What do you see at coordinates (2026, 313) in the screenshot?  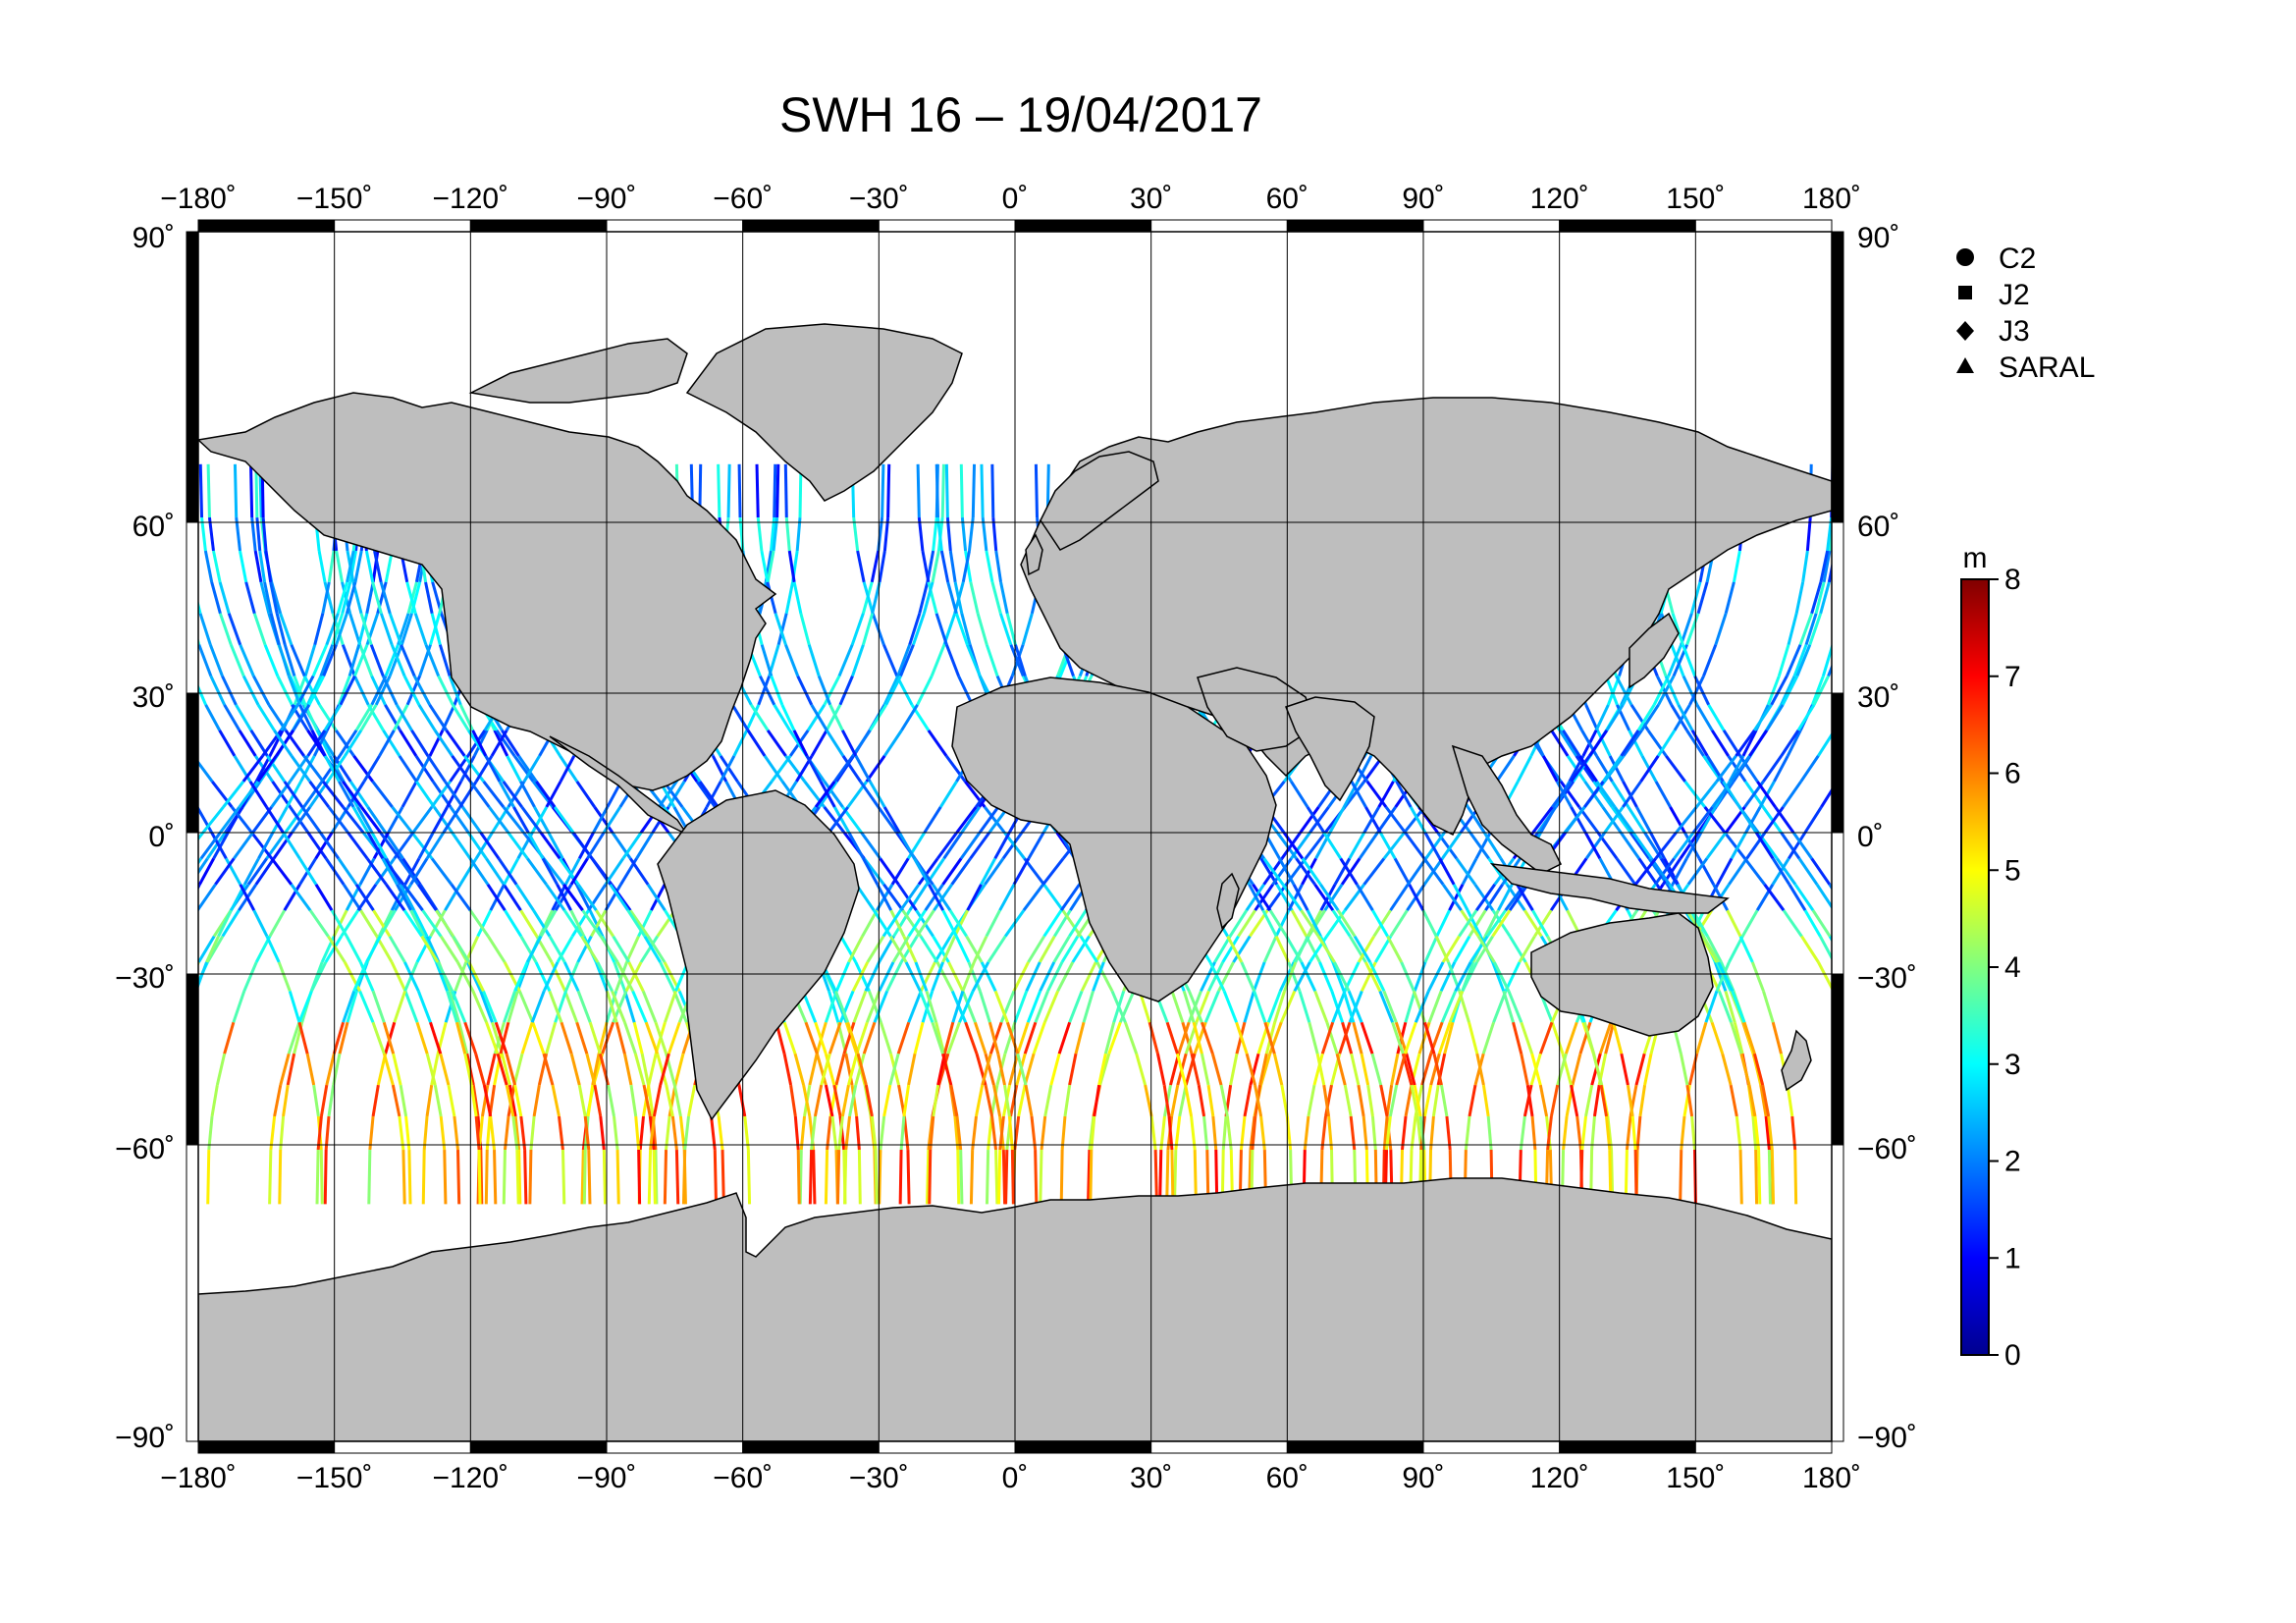 I see `satellite-legend: C2 J2 J3 SARAL` at bounding box center [2026, 313].